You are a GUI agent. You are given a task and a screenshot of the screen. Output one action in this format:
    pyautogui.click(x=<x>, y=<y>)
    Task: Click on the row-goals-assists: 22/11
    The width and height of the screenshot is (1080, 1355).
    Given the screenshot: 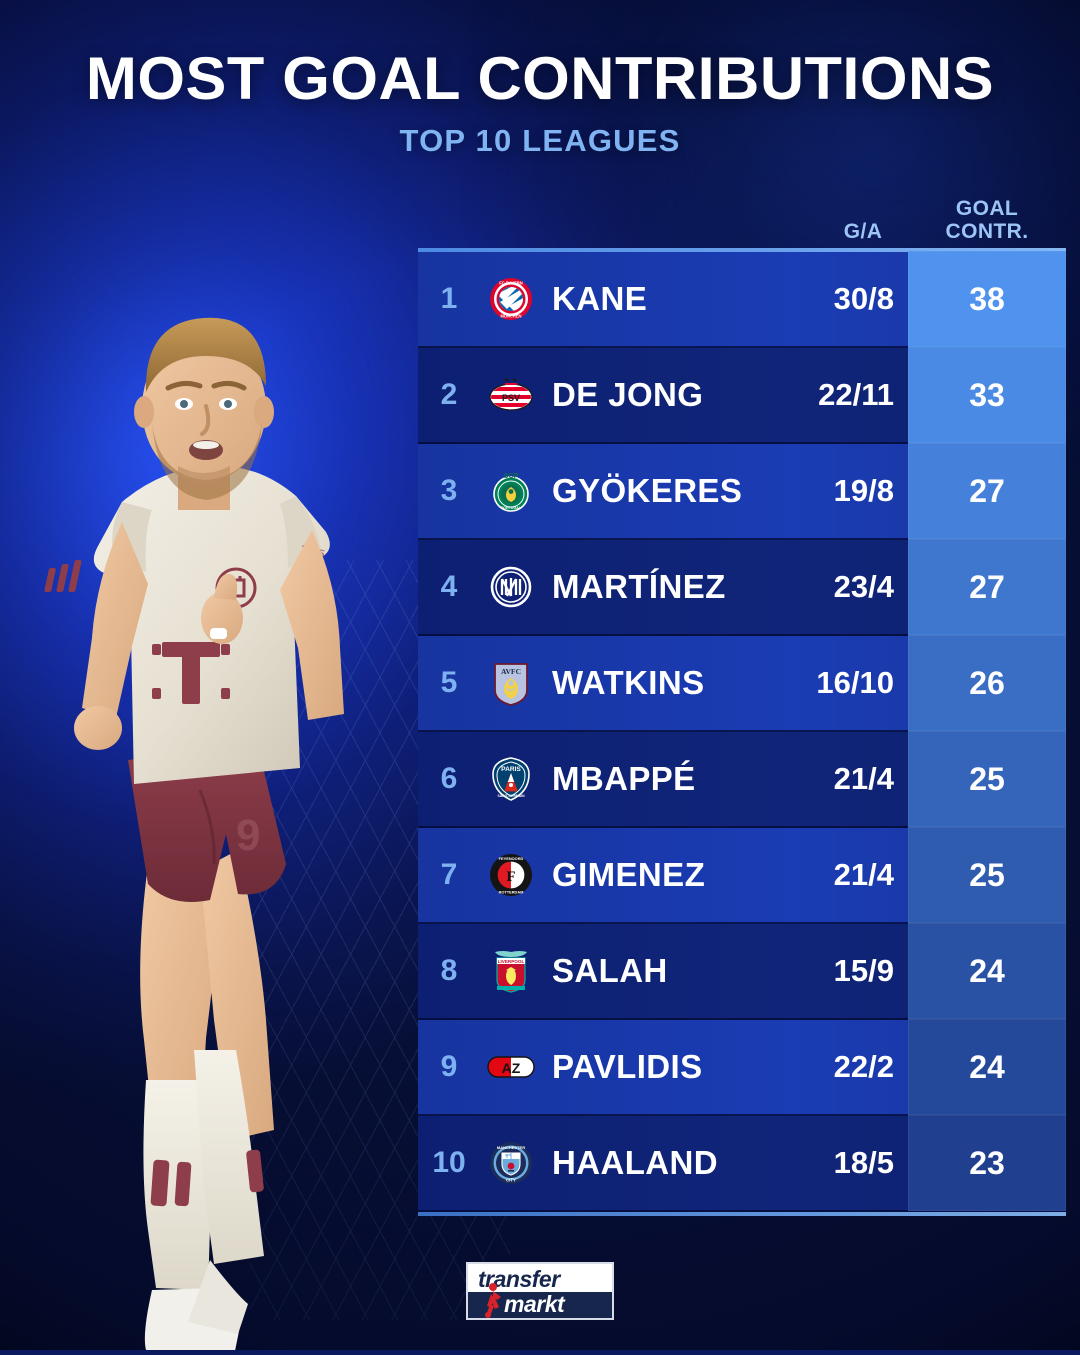 What is the action you would take?
    pyautogui.click(x=856, y=394)
    